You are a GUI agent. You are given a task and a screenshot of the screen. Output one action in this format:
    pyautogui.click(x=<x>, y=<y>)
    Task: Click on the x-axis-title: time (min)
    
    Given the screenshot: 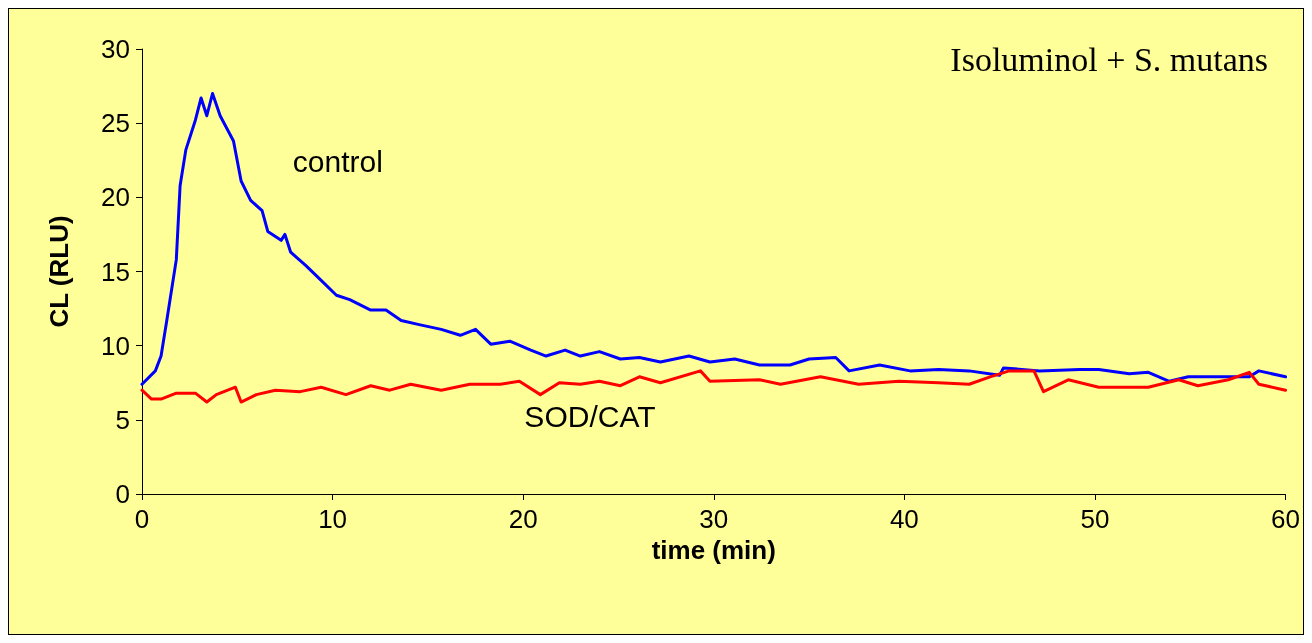 What is the action you would take?
    pyautogui.click(x=713, y=549)
    